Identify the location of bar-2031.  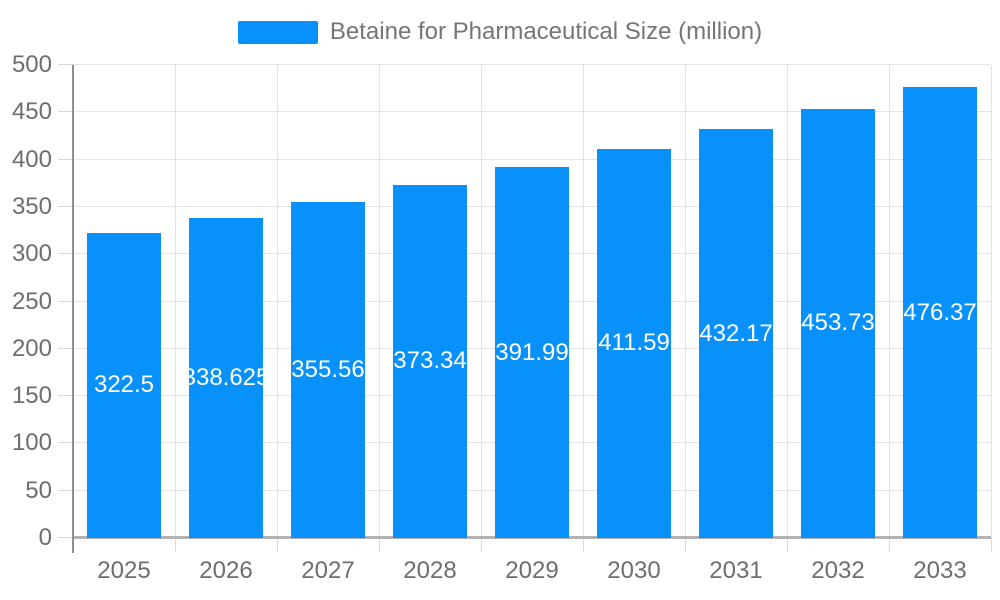
(736, 333).